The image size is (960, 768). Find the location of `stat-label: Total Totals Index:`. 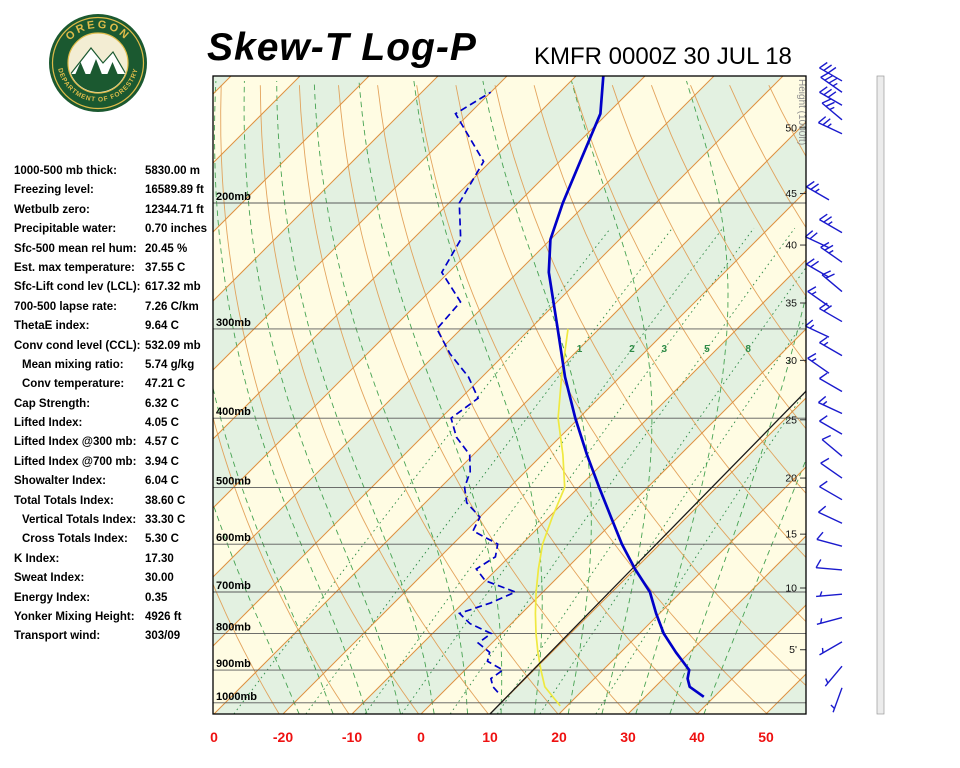

stat-label: Total Totals Index: is located at coordinates (64, 500).